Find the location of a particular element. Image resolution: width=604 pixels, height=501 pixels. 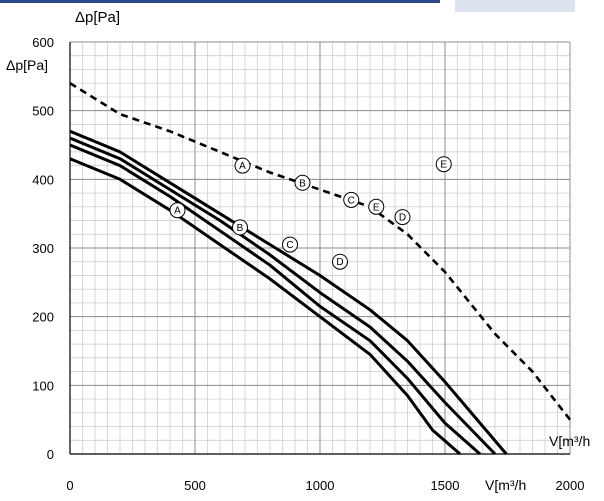

dashed-curve-label-d-4: D is located at coordinates (402, 218).